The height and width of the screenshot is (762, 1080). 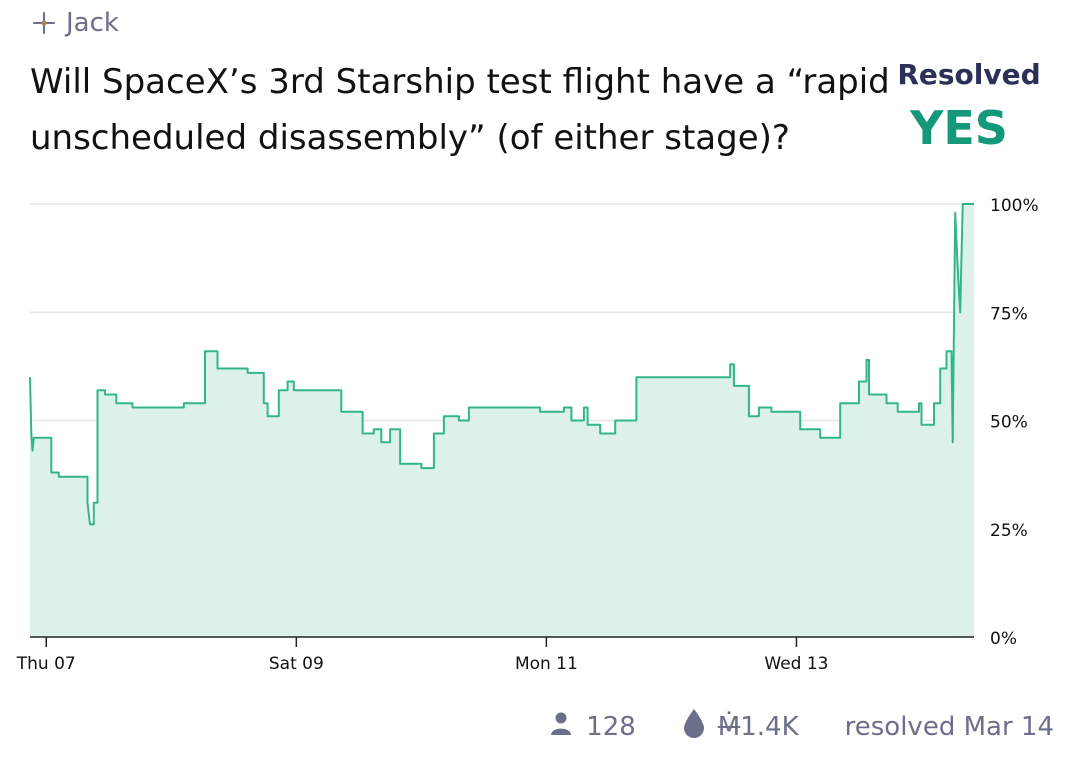 What do you see at coordinates (561, 726) in the screenshot?
I see `user-icon` at bounding box center [561, 726].